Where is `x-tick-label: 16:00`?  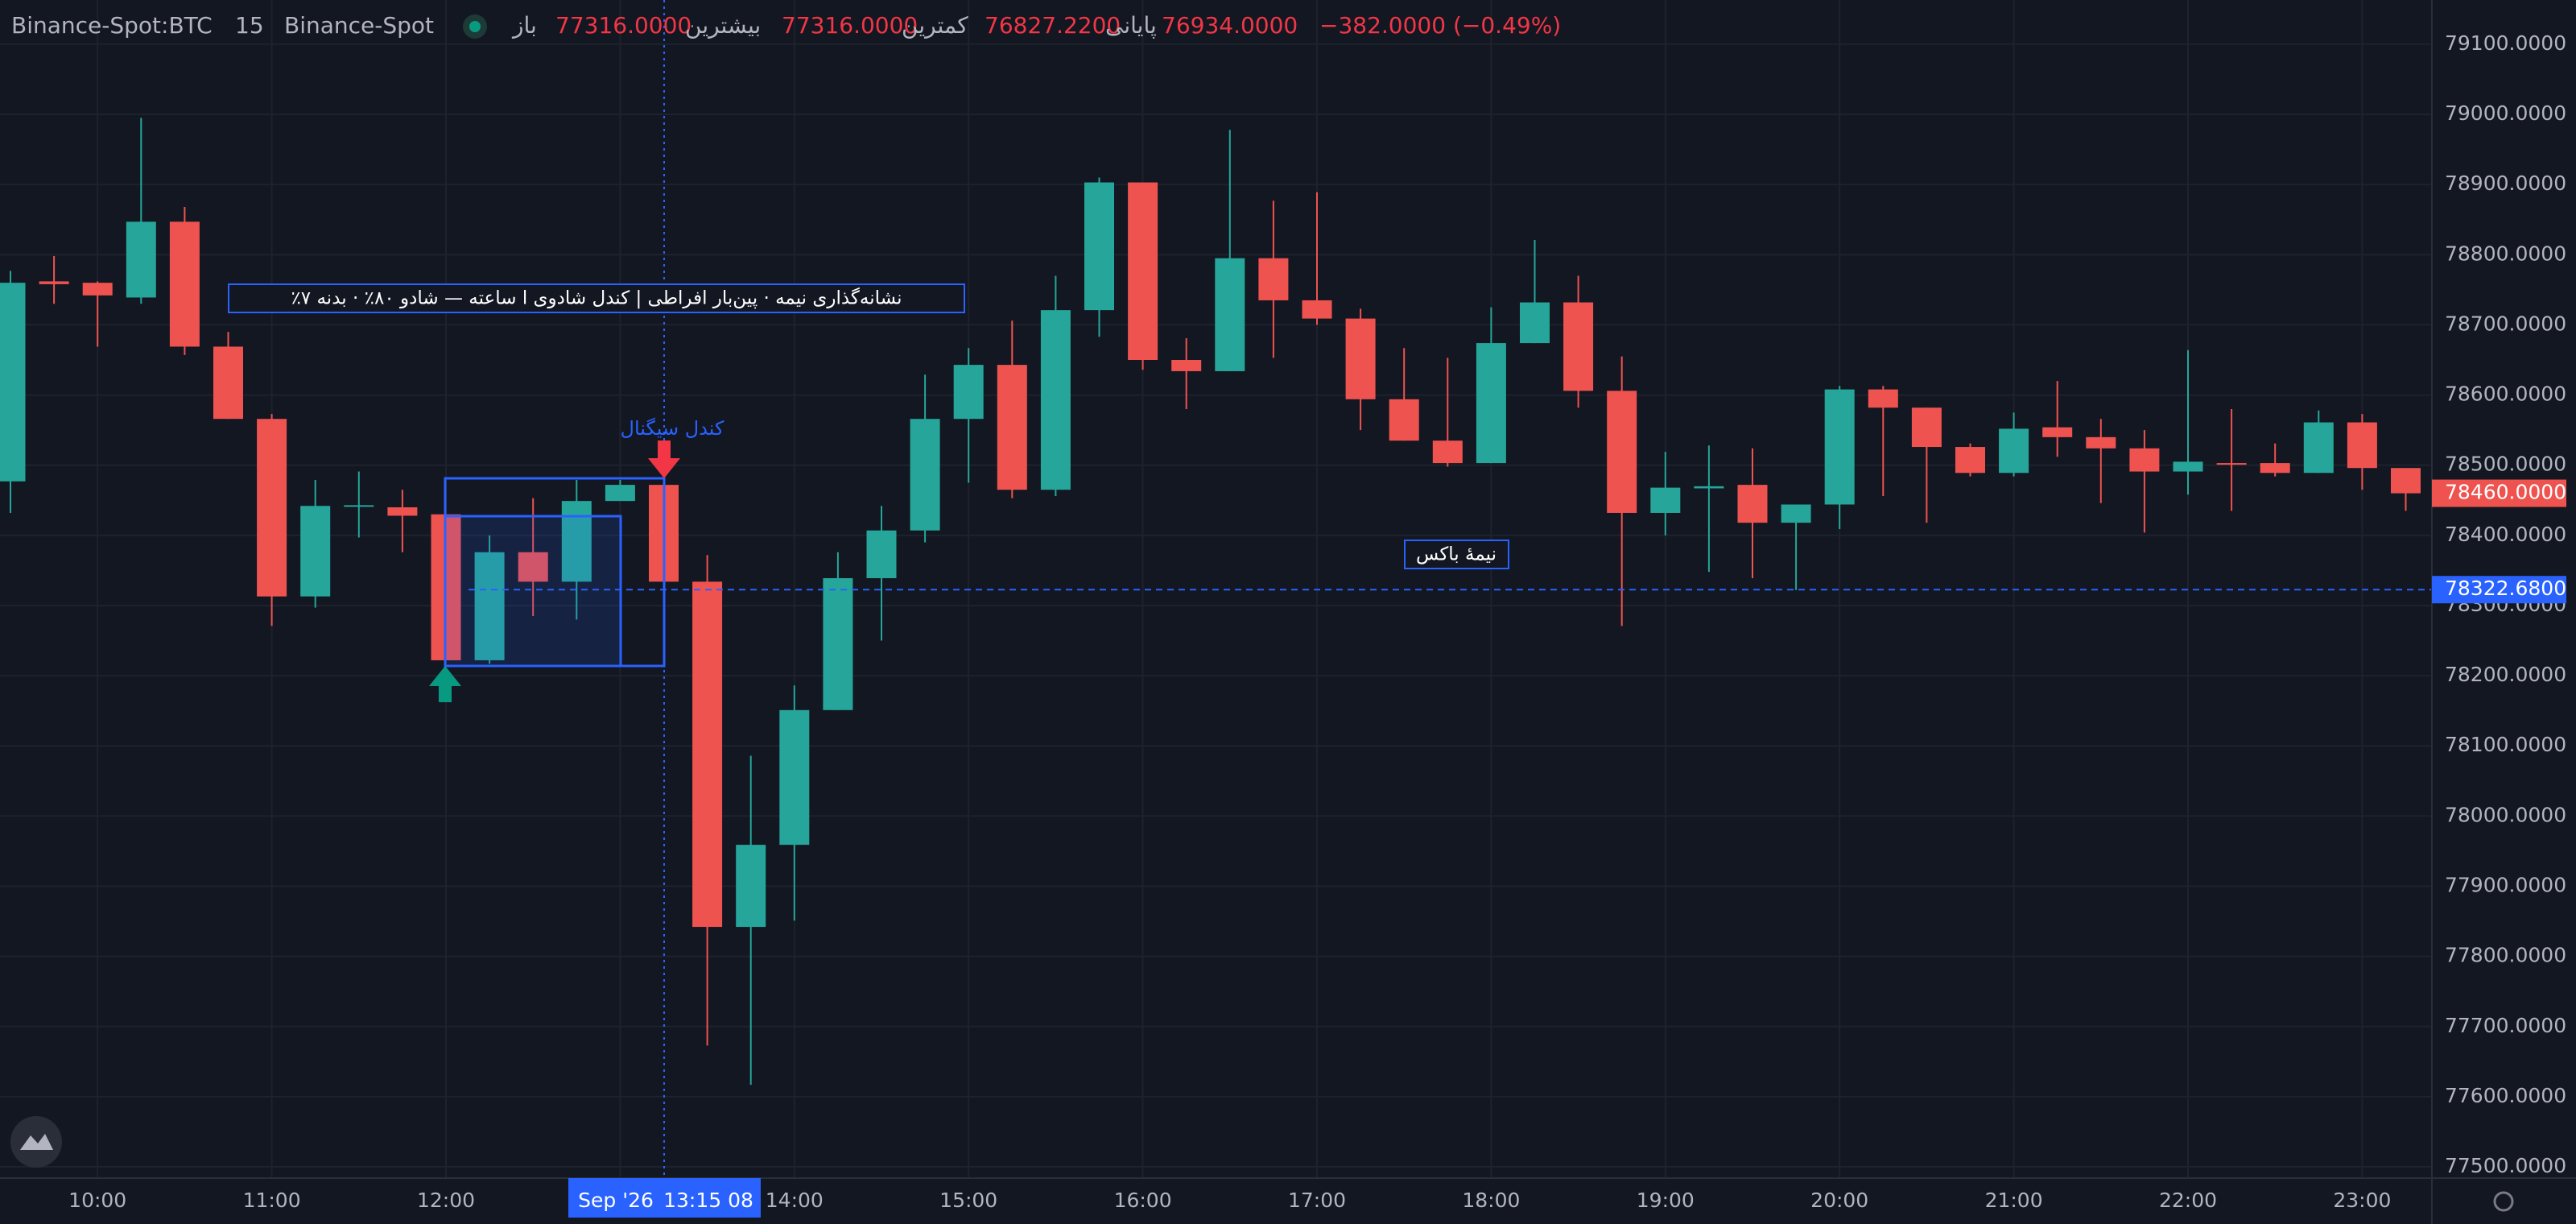 x-tick-label: 16:00 is located at coordinates (1143, 1200).